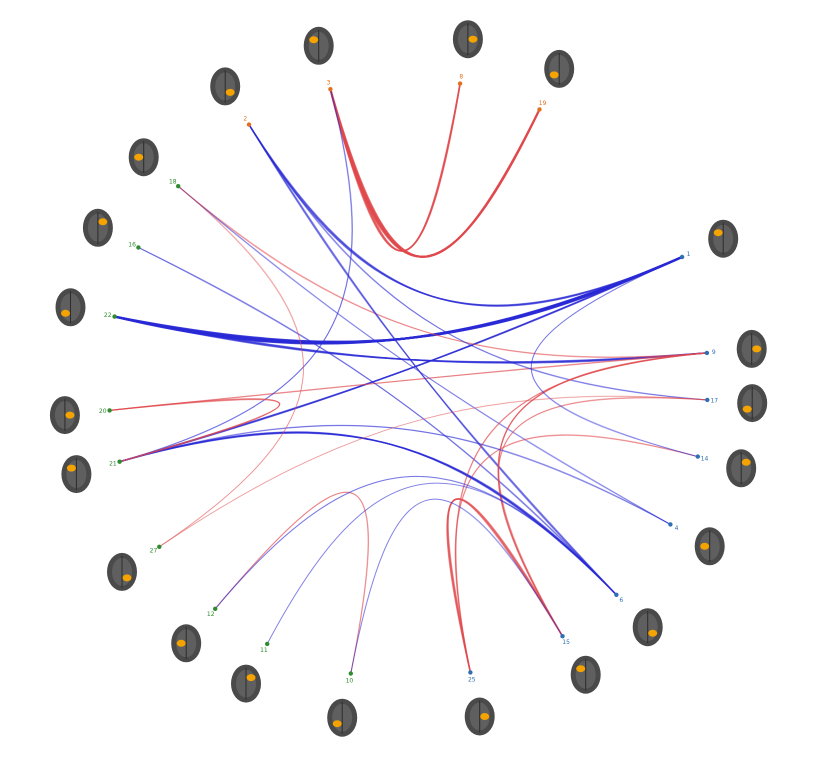  Describe the element at coordinates (215, 608) in the screenshot. I see `node-n11` at that location.